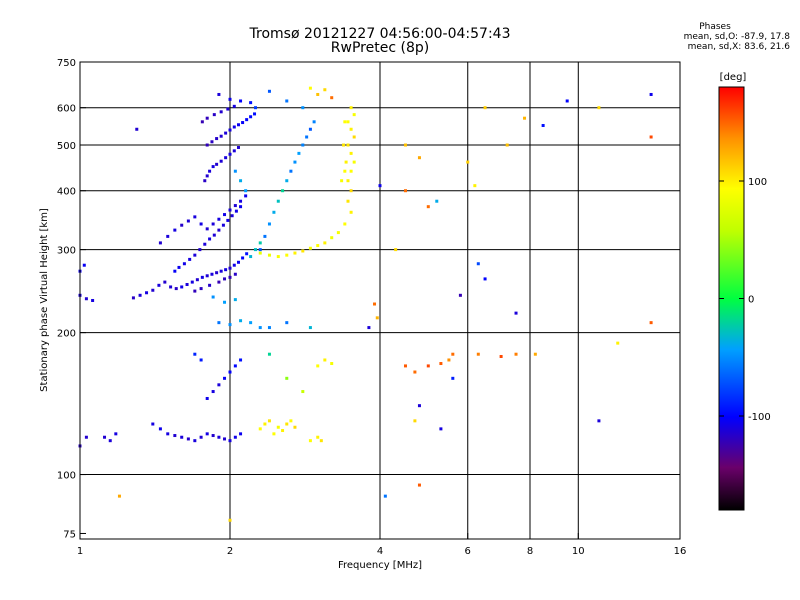 This screenshot has width=800, height=600. What do you see at coordinates (751, 300) in the screenshot?
I see `colorbar-tick-label: 0` at bounding box center [751, 300].